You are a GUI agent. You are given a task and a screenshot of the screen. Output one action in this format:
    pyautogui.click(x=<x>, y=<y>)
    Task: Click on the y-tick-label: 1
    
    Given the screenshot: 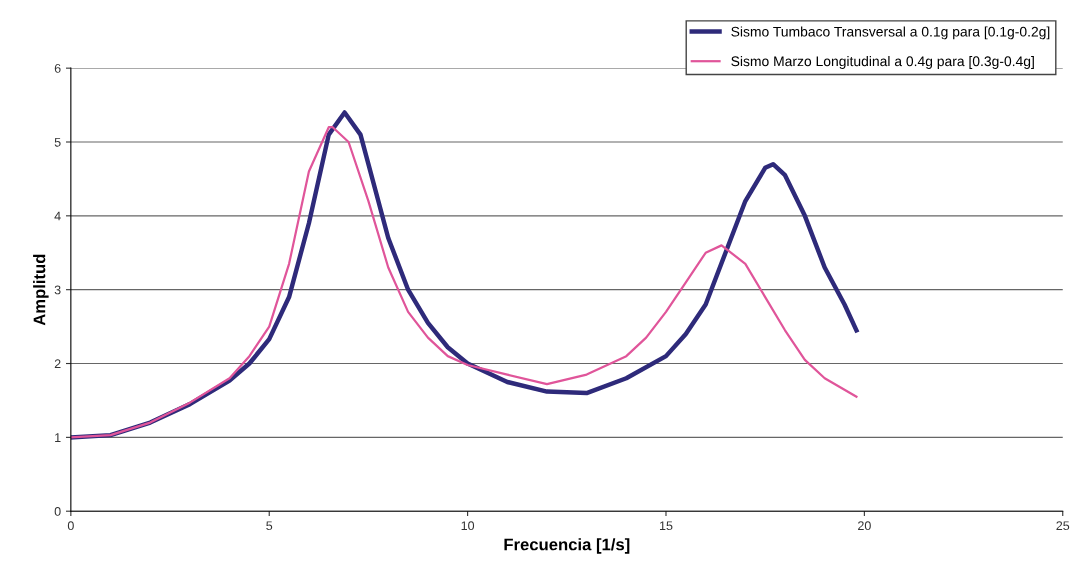 What is the action you would take?
    pyautogui.click(x=58, y=437)
    